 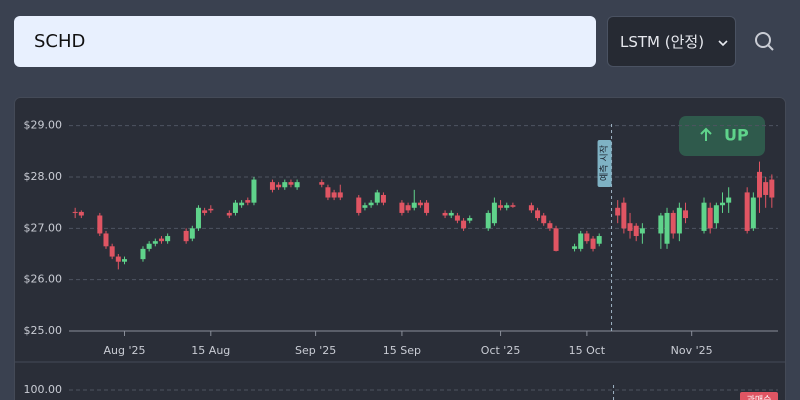 I want to click on x-tick-label: 15 Aug, so click(x=210, y=350).